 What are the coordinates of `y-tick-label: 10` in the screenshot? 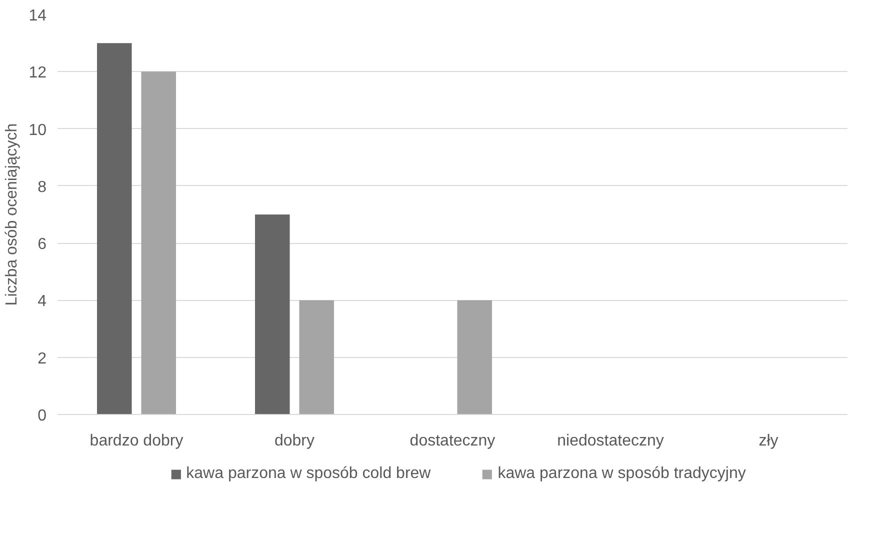 It's located at (37, 130).